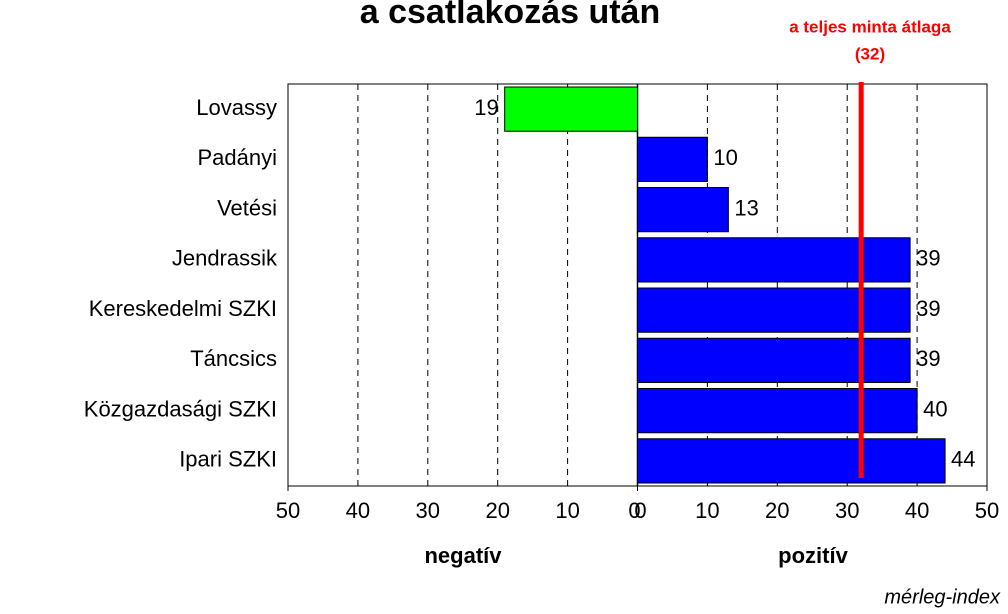 The width and height of the screenshot is (1008, 614). I want to click on y-tick-label: Közgazdasági SZKI, so click(180, 408).